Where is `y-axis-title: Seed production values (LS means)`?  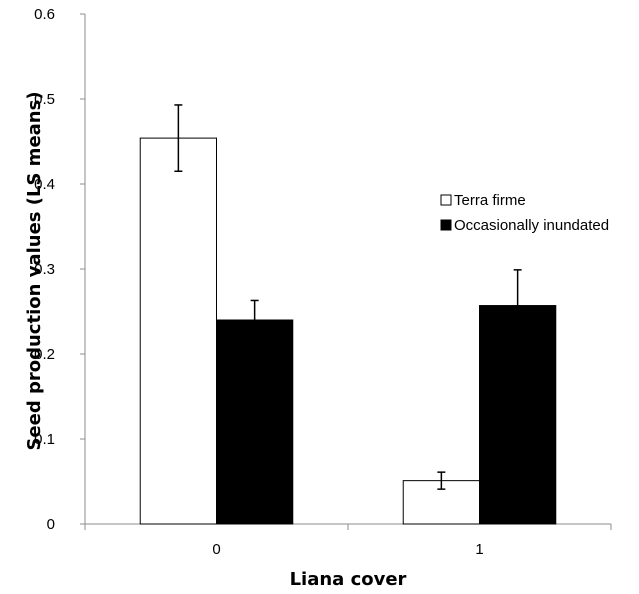
y-axis-title: Seed production values (LS means) is located at coordinates (34, 270).